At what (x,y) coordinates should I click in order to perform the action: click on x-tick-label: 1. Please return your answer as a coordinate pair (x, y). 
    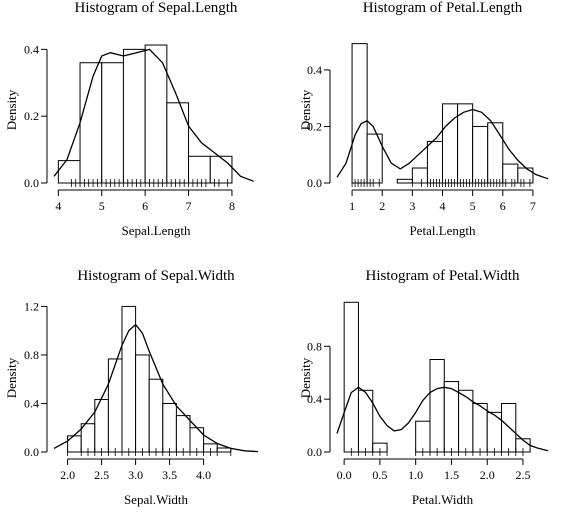
    Looking at the image, I should click on (352, 206).